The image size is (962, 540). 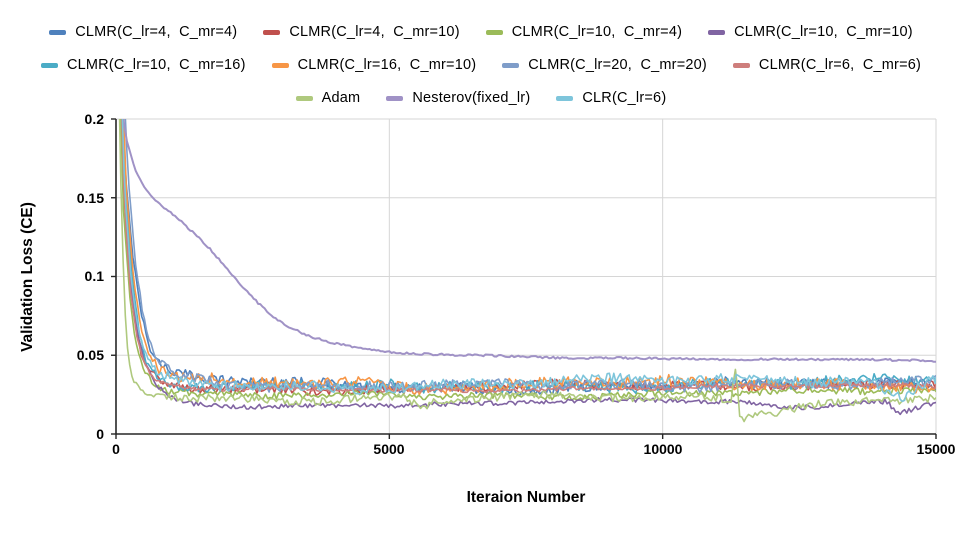 I want to click on x-axis-title: Iteraion Number, so click(x=526, y=497).